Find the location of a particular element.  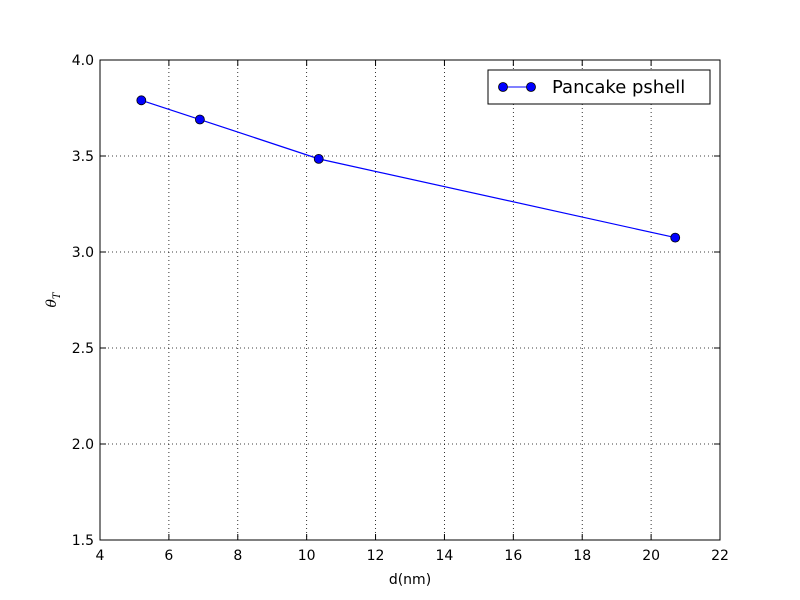

legend: Pancake pshell is located at coordinates (599, 87).